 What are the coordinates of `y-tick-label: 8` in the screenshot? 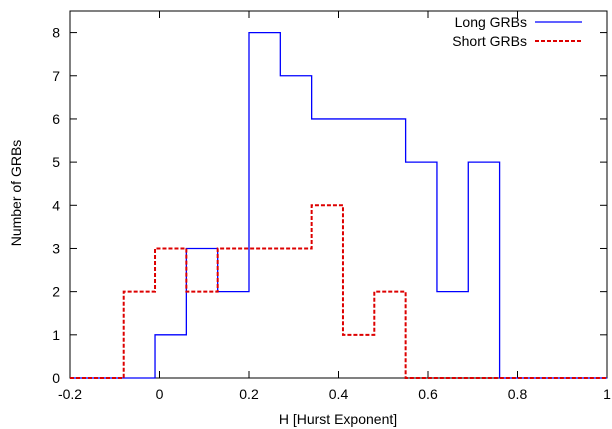 It's located at (56, 33).